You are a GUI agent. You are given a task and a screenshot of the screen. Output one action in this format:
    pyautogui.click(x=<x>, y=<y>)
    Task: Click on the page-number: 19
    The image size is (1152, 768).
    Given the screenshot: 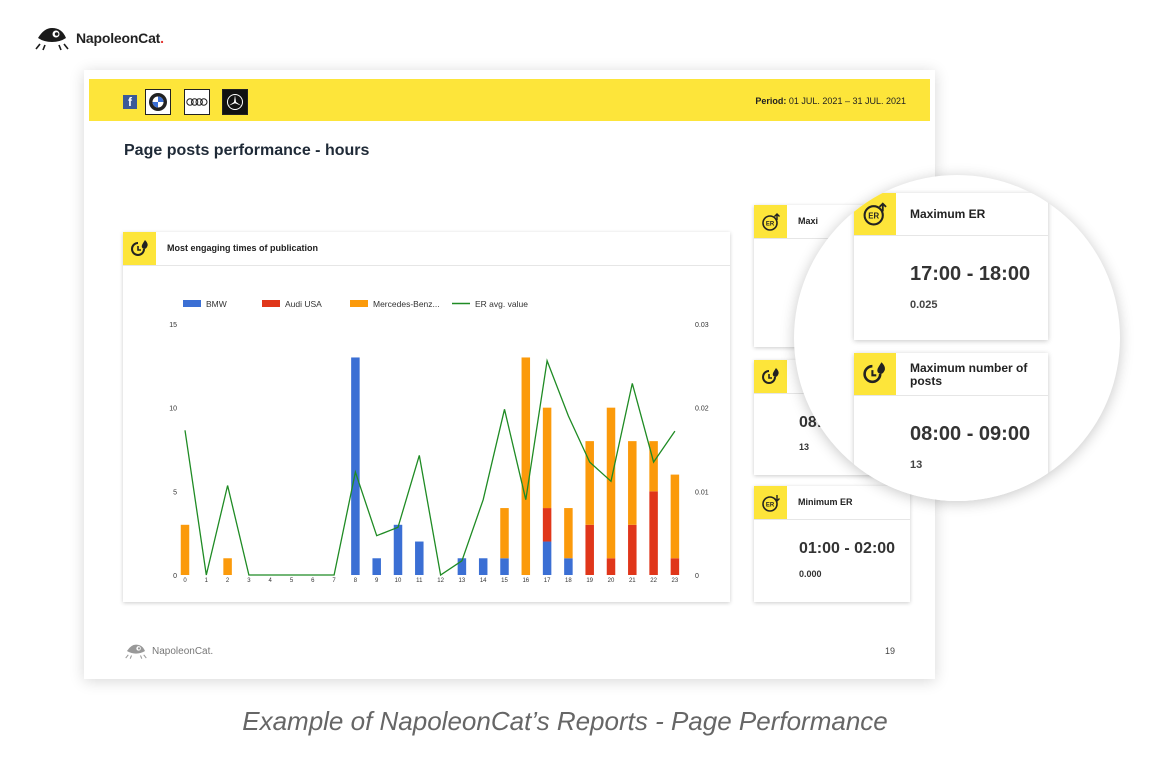 What is the action you would take?
    pyautogui.click(x=890, y=651)
    